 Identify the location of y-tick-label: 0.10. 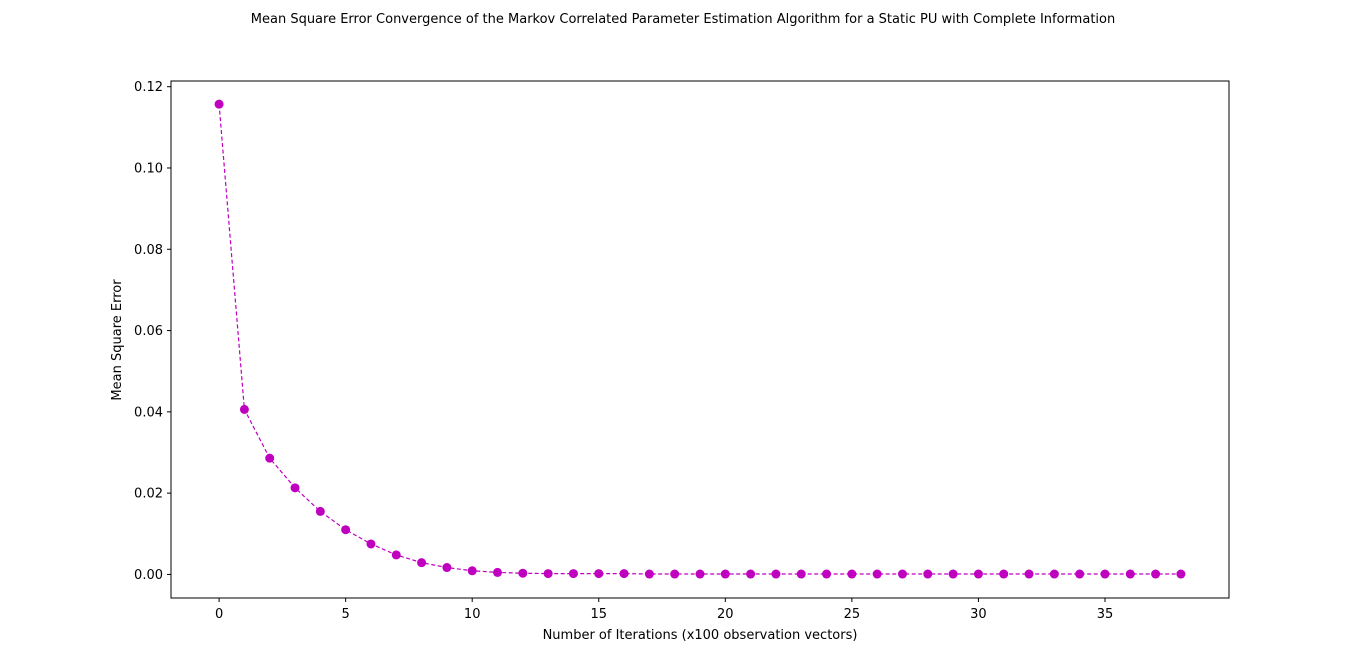
(148, 168).